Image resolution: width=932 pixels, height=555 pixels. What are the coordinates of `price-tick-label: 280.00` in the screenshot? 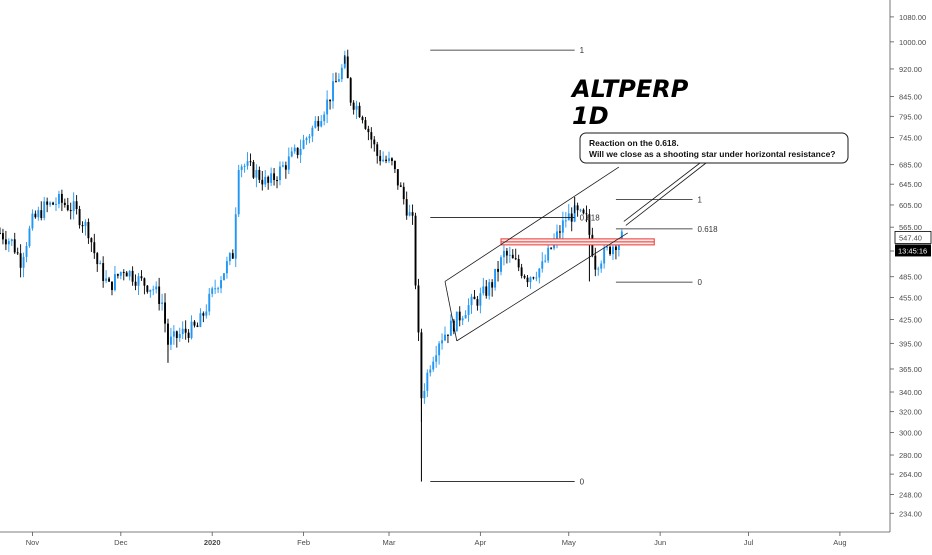 It's located at (910, 455).